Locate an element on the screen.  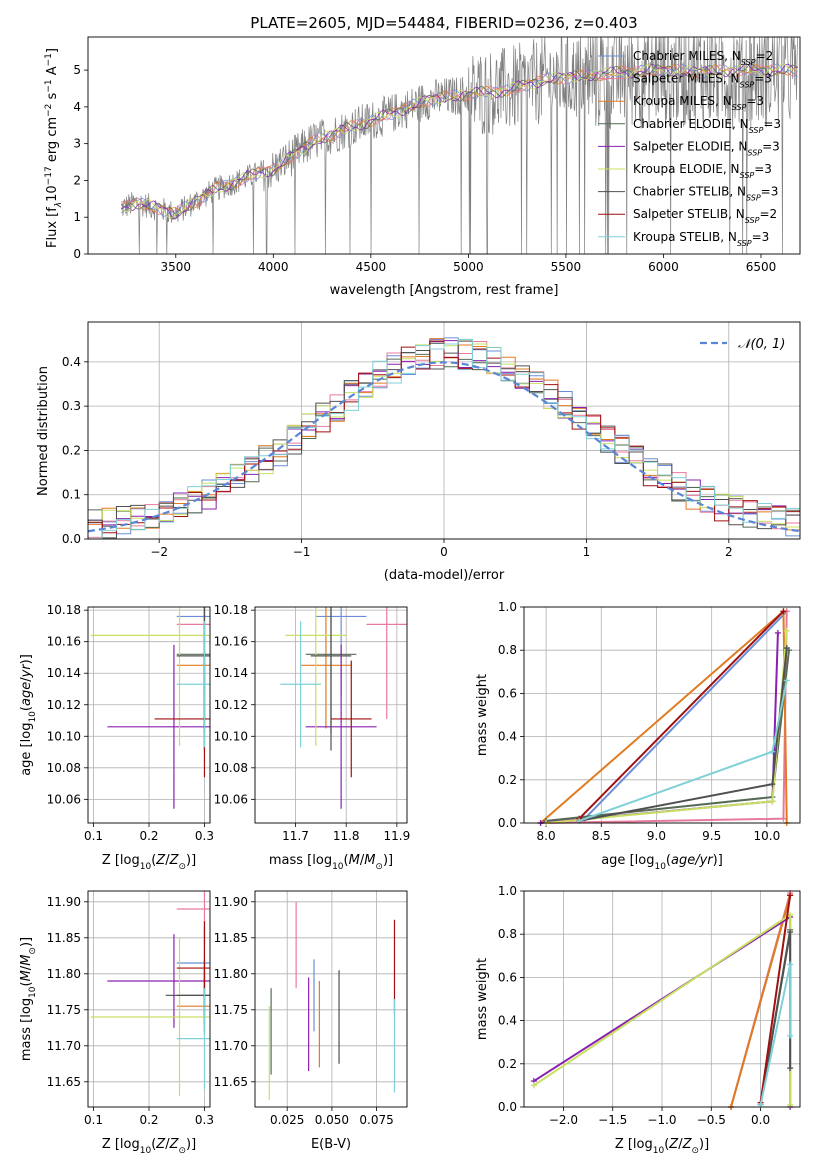
y-tick-label: 0.4 is located at coordinates (71, 362).